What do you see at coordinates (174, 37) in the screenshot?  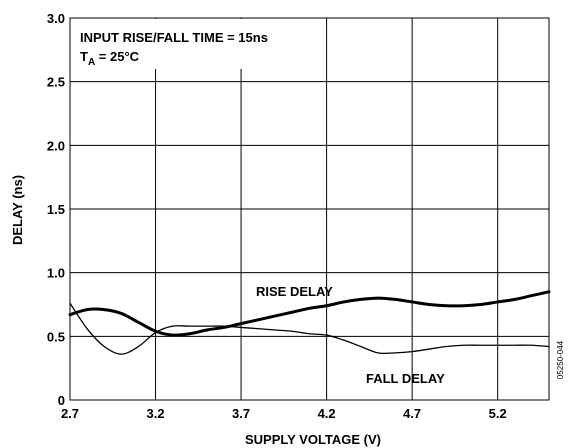 I see `annotation-line-1: INPUT RISE/FALL TIME = 15ns` at bounding box center [174, 37].